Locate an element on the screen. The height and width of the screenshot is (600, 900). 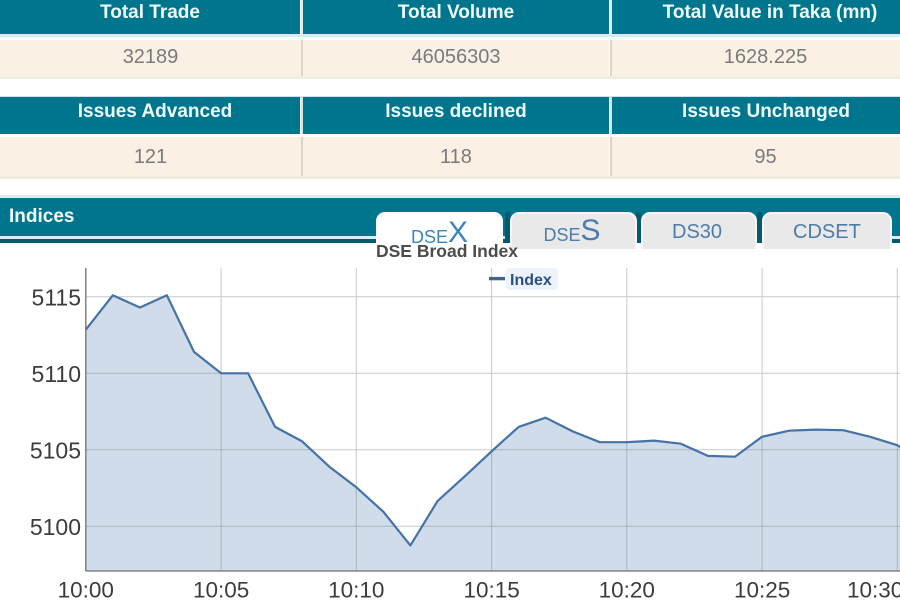
svg-text: 5115 is located at coordinates (56, 298).